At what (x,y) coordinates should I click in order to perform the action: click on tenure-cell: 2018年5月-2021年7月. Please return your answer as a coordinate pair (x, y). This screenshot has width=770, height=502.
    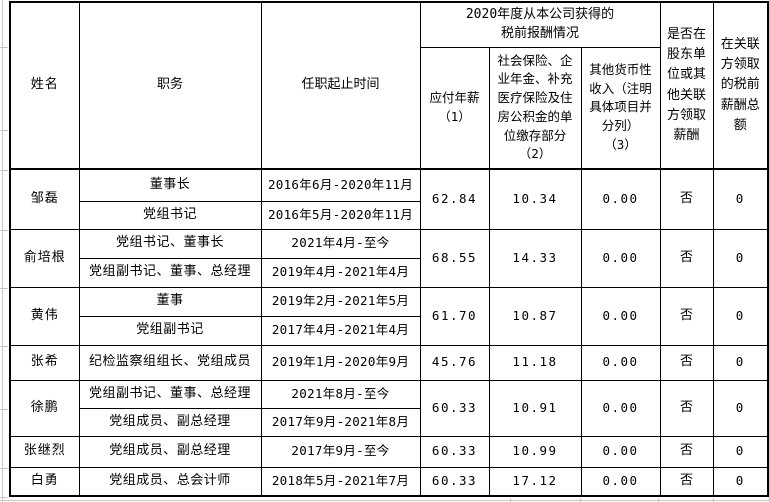
    Looking at the image, I should click on (340, 481).